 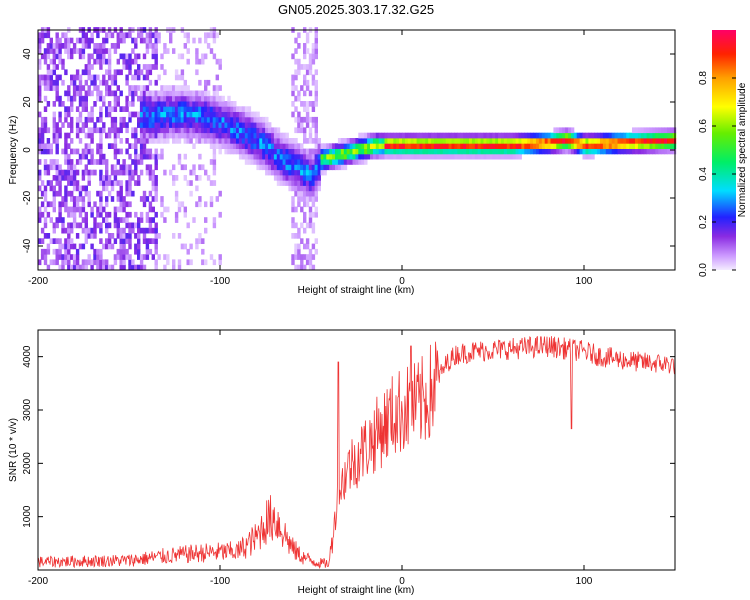 What do you see at coordinates (220, 581) in the screenshot?
I see `snr-x-tick-label: -100` at bounding box center [220, 581].